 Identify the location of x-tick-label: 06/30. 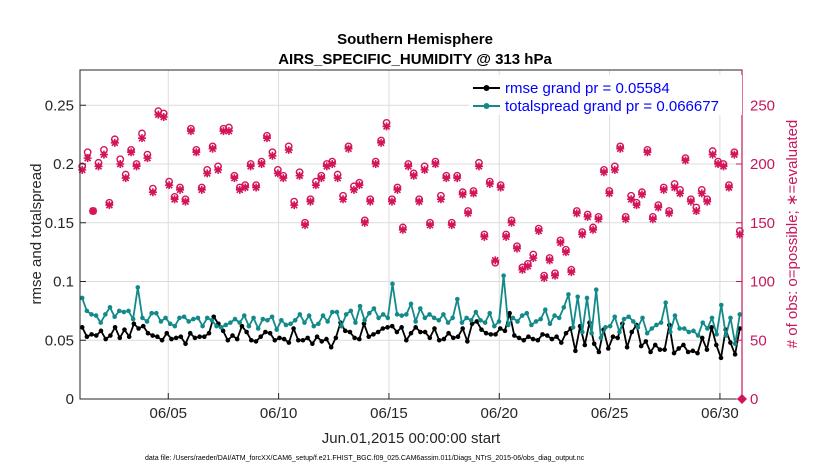
(720, 413).